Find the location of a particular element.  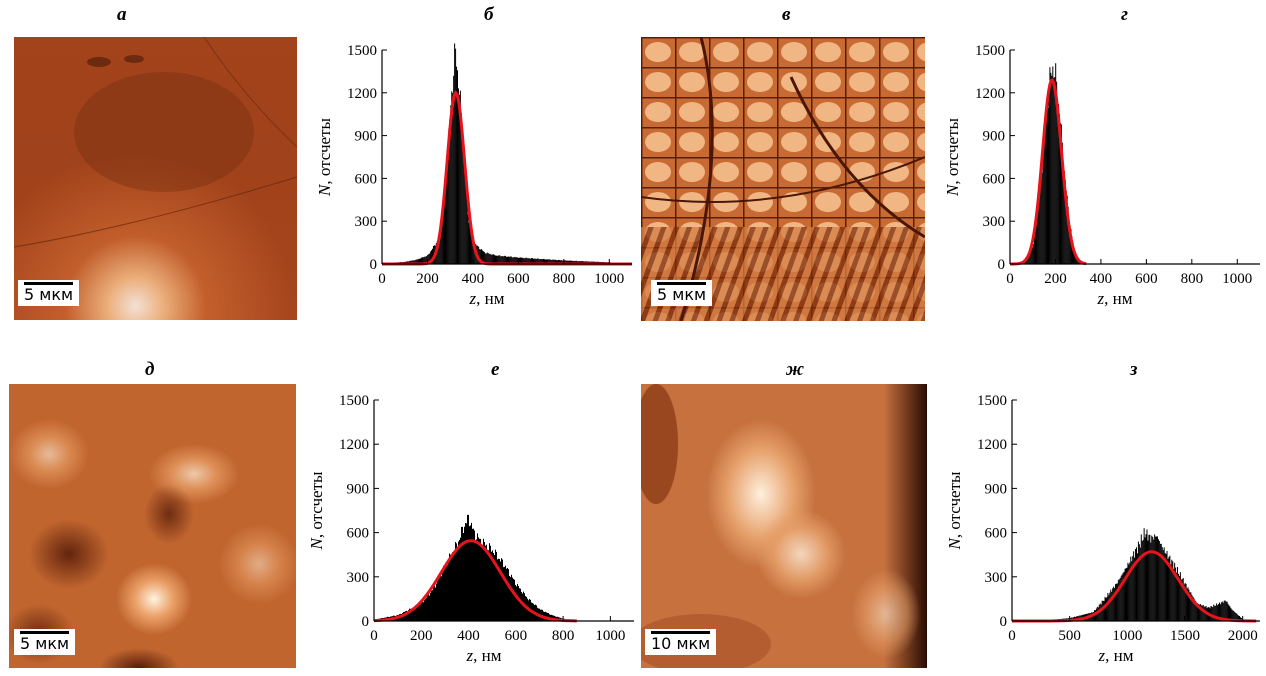

scale-bar-v: 5 мкм is located at coordinates (681, 293).